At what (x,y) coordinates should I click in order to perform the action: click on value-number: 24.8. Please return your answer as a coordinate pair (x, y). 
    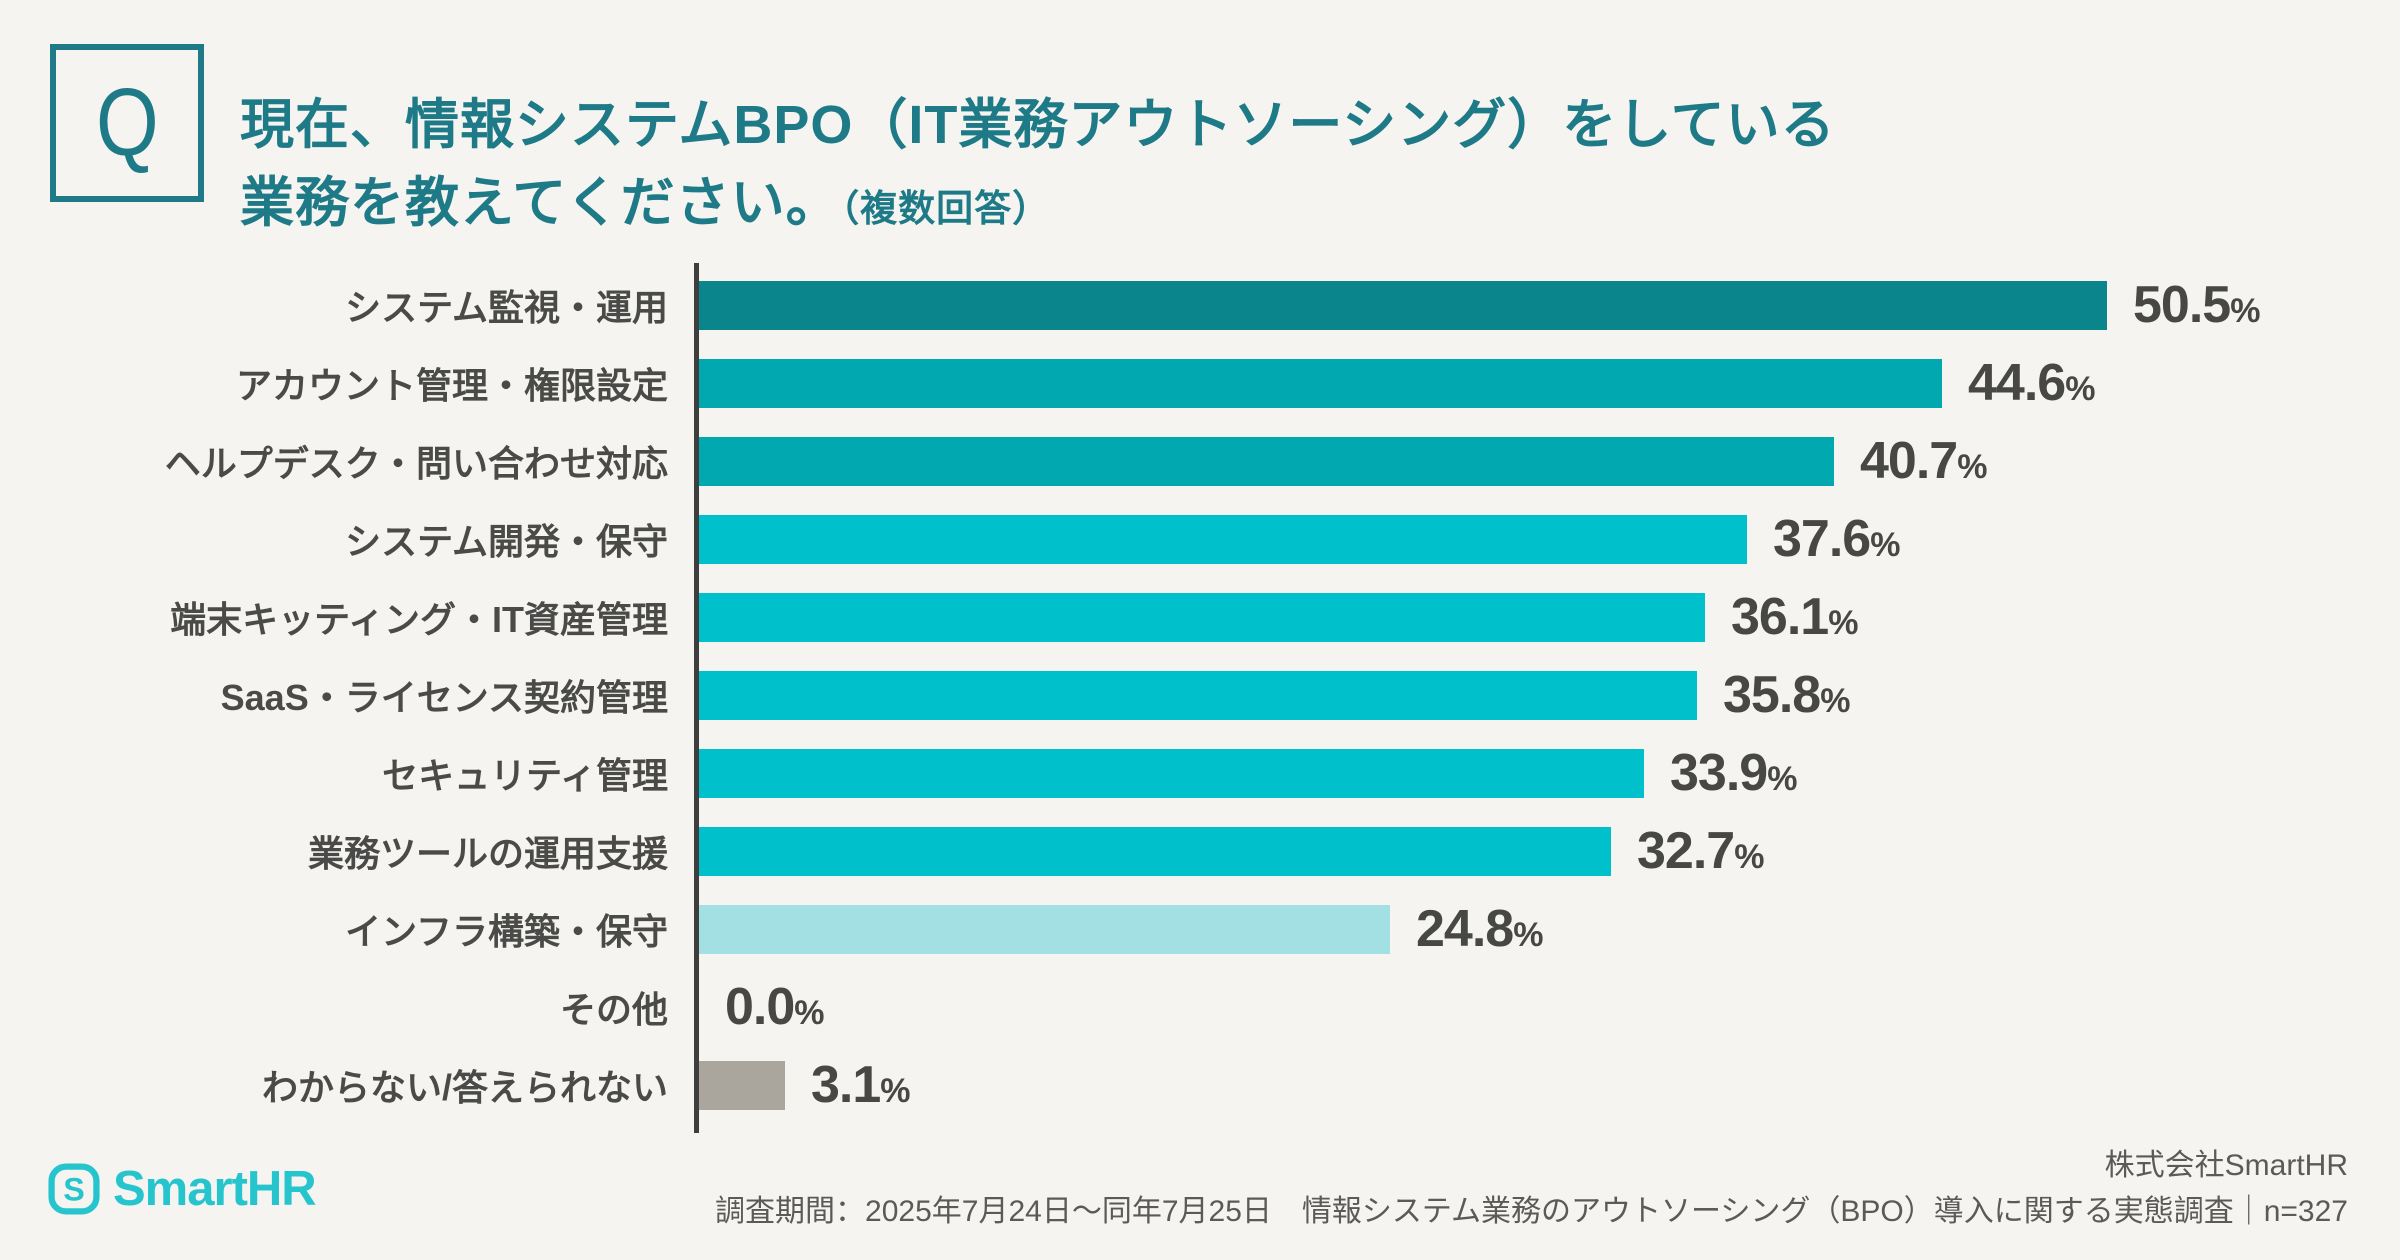
    Looking at the image, I should click on (1465, 929).